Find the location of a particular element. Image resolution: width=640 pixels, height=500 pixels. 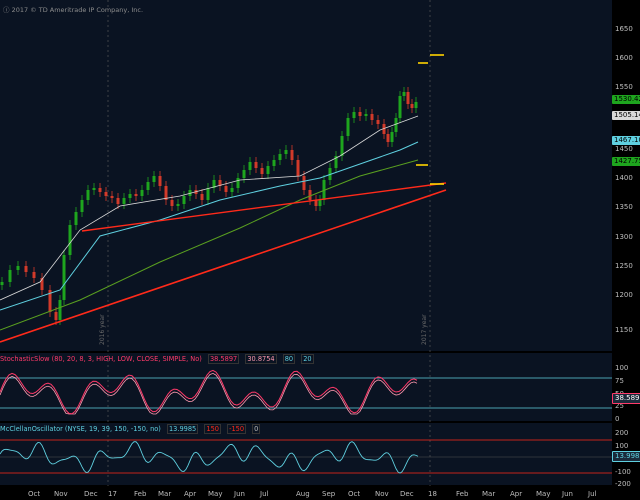

time-axis-label: 18 is located at coordinates (432, 494).